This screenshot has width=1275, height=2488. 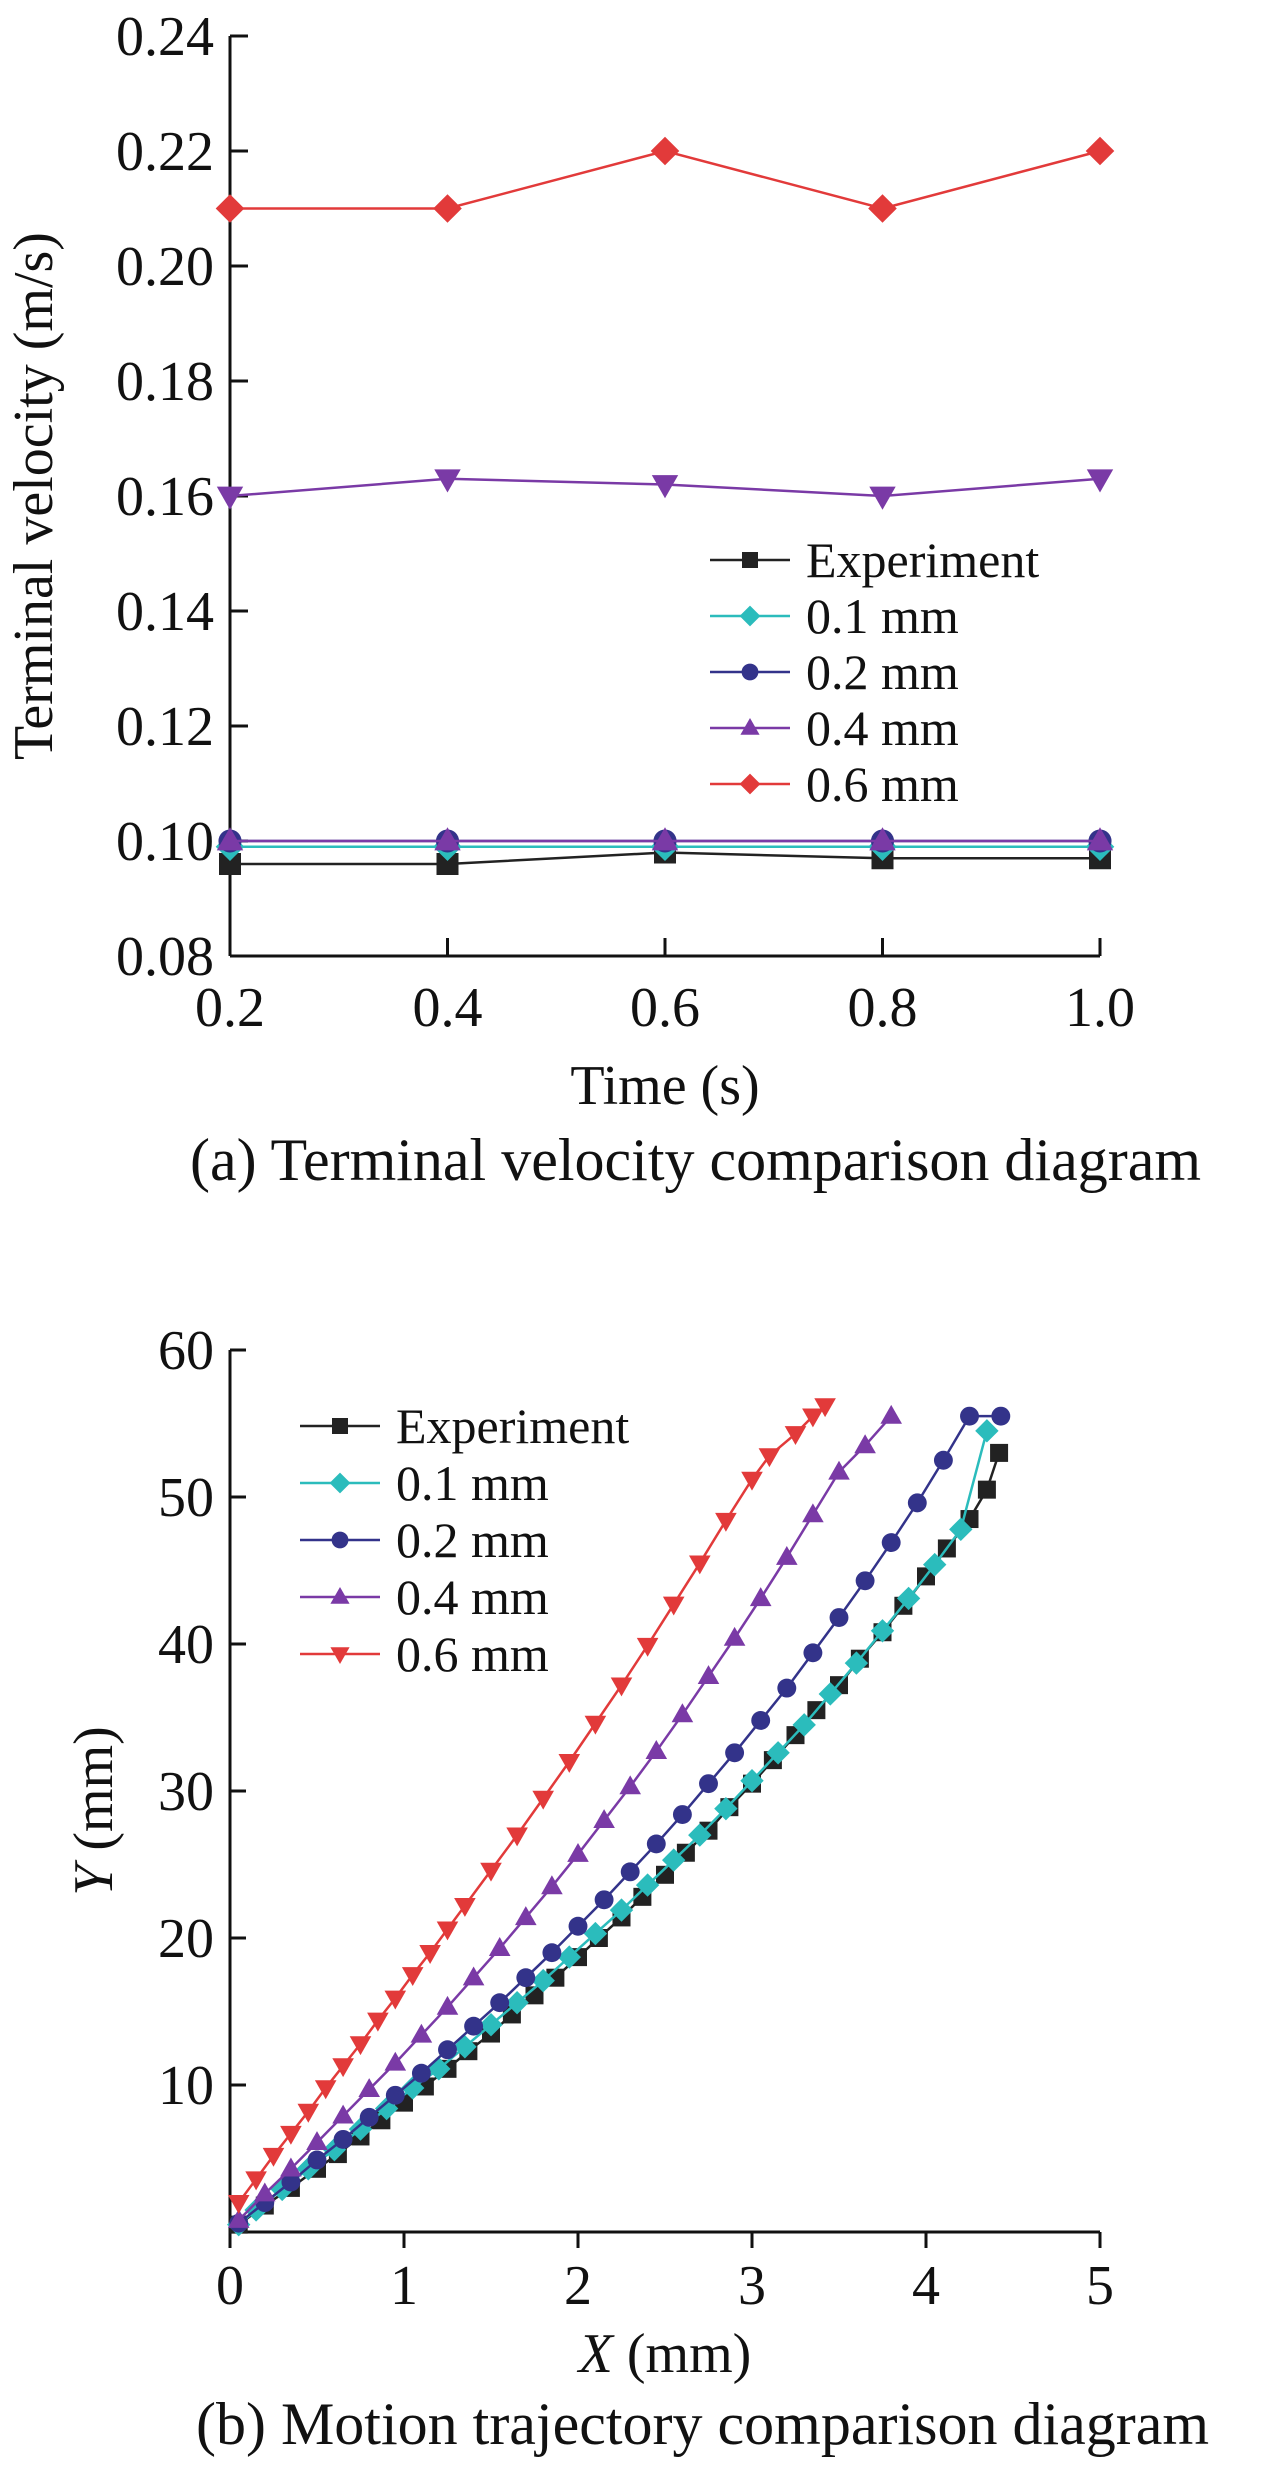 What do you see at coordinates (596, 2354) in the screenshot?
I see `x-axis-variable: X` at bounding box center [596, 2354].